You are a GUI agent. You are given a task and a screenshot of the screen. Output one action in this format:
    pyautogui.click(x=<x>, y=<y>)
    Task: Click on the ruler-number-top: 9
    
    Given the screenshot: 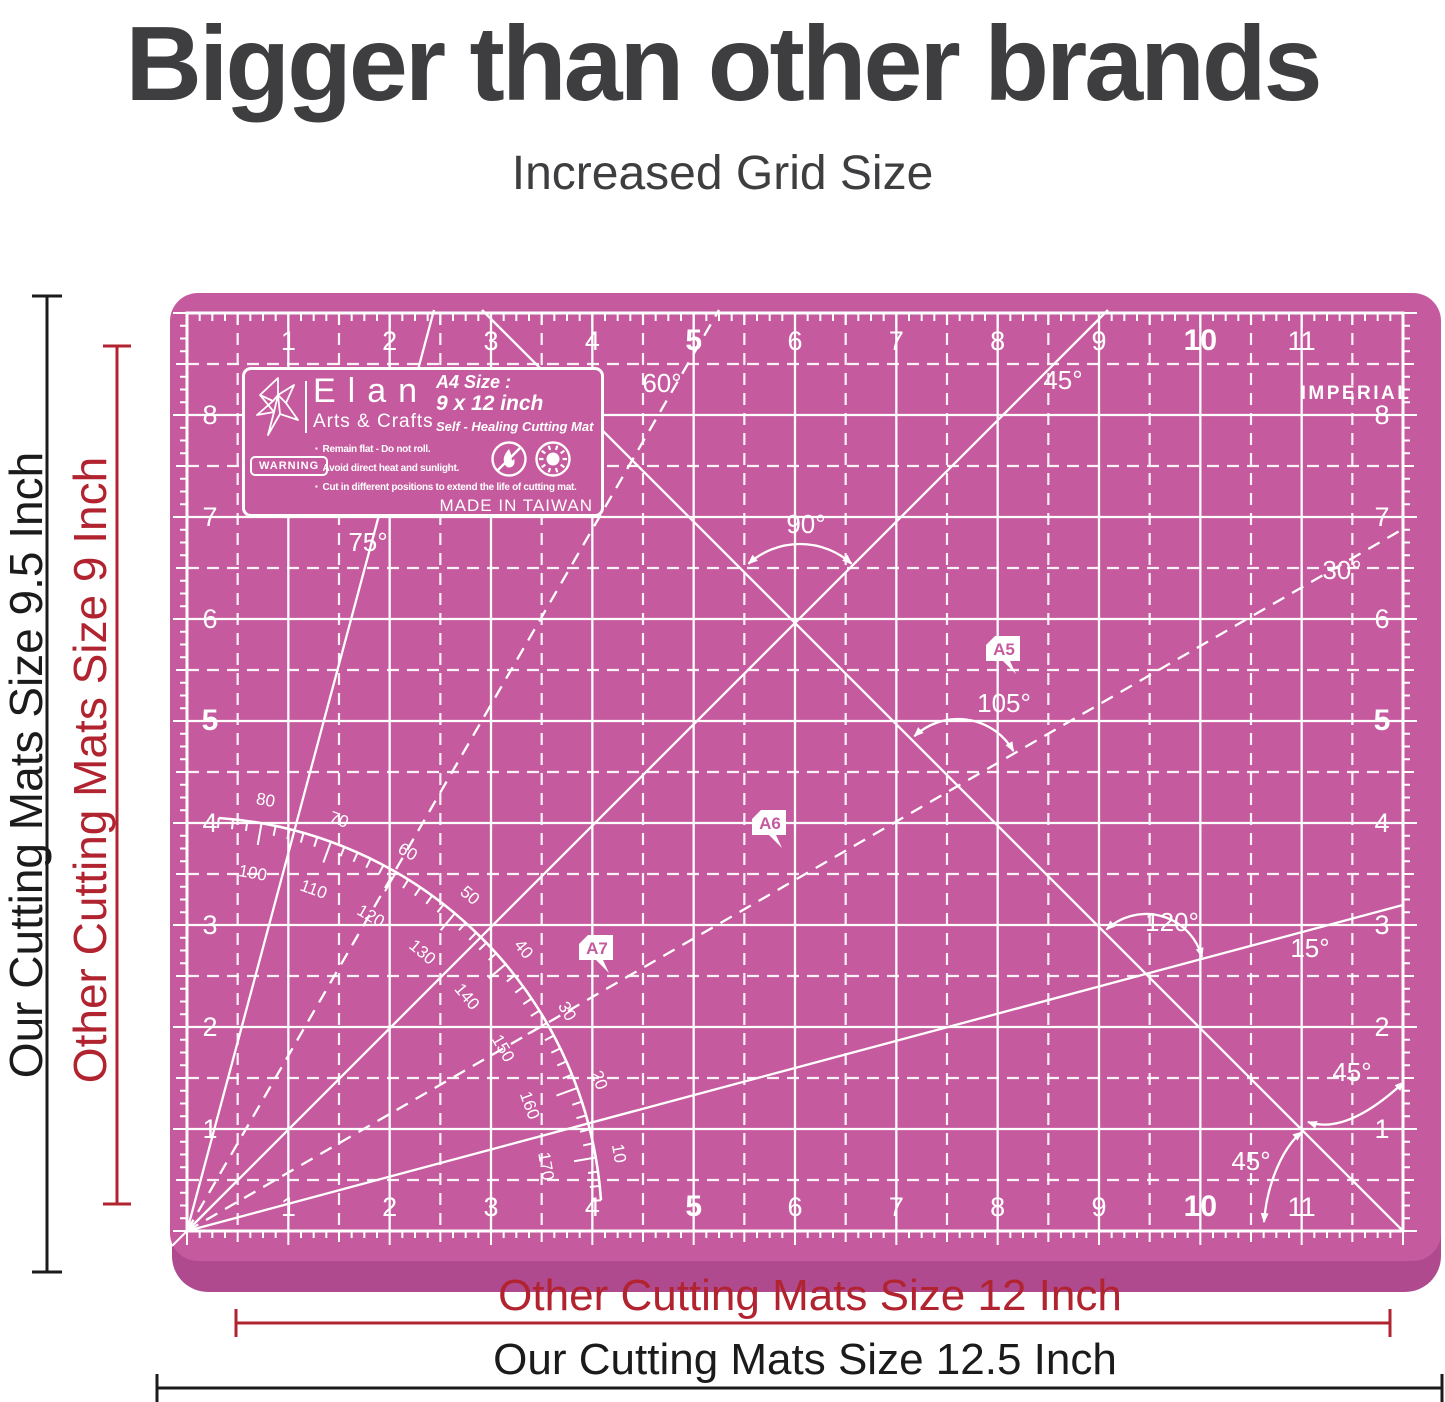 What is the action you would take?
    pyautogui.click(x=1098, y=341)
    